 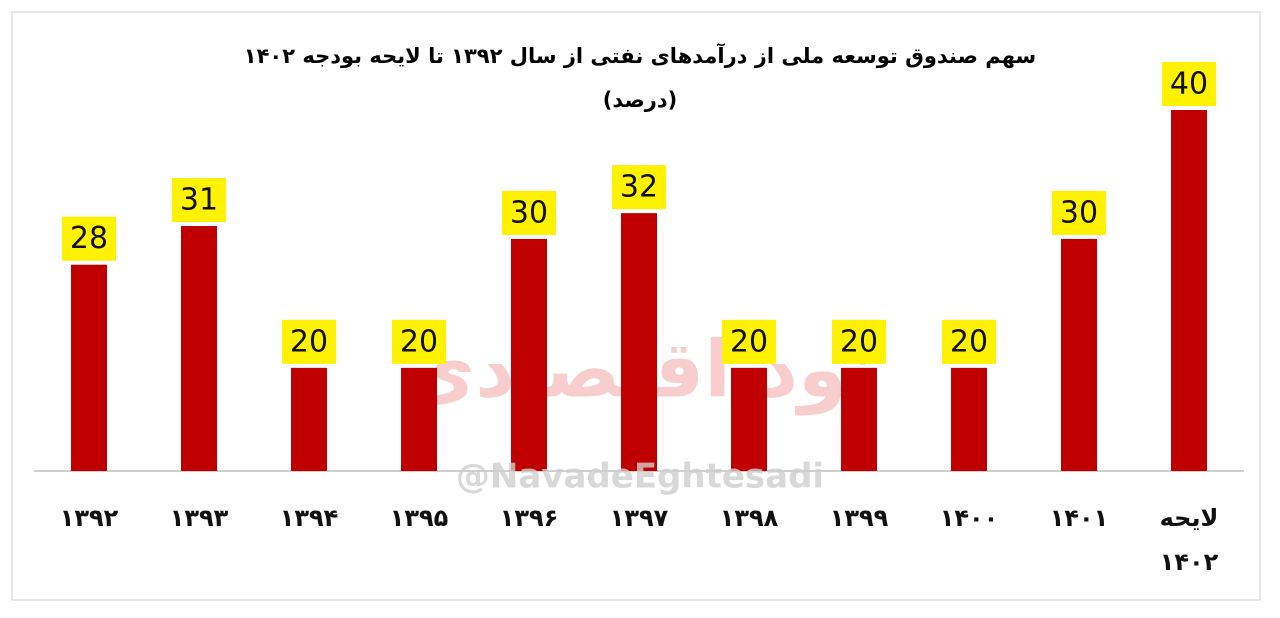 I want to click on x-tick-label: ۱۳۹۹, so click(x=859, y=518).